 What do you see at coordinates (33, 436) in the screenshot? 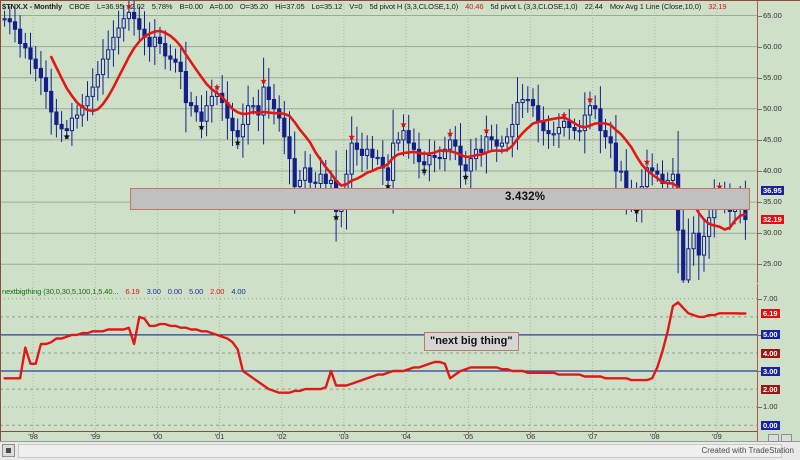
I see `date-tick: '98` at bounding box center [33, 436].